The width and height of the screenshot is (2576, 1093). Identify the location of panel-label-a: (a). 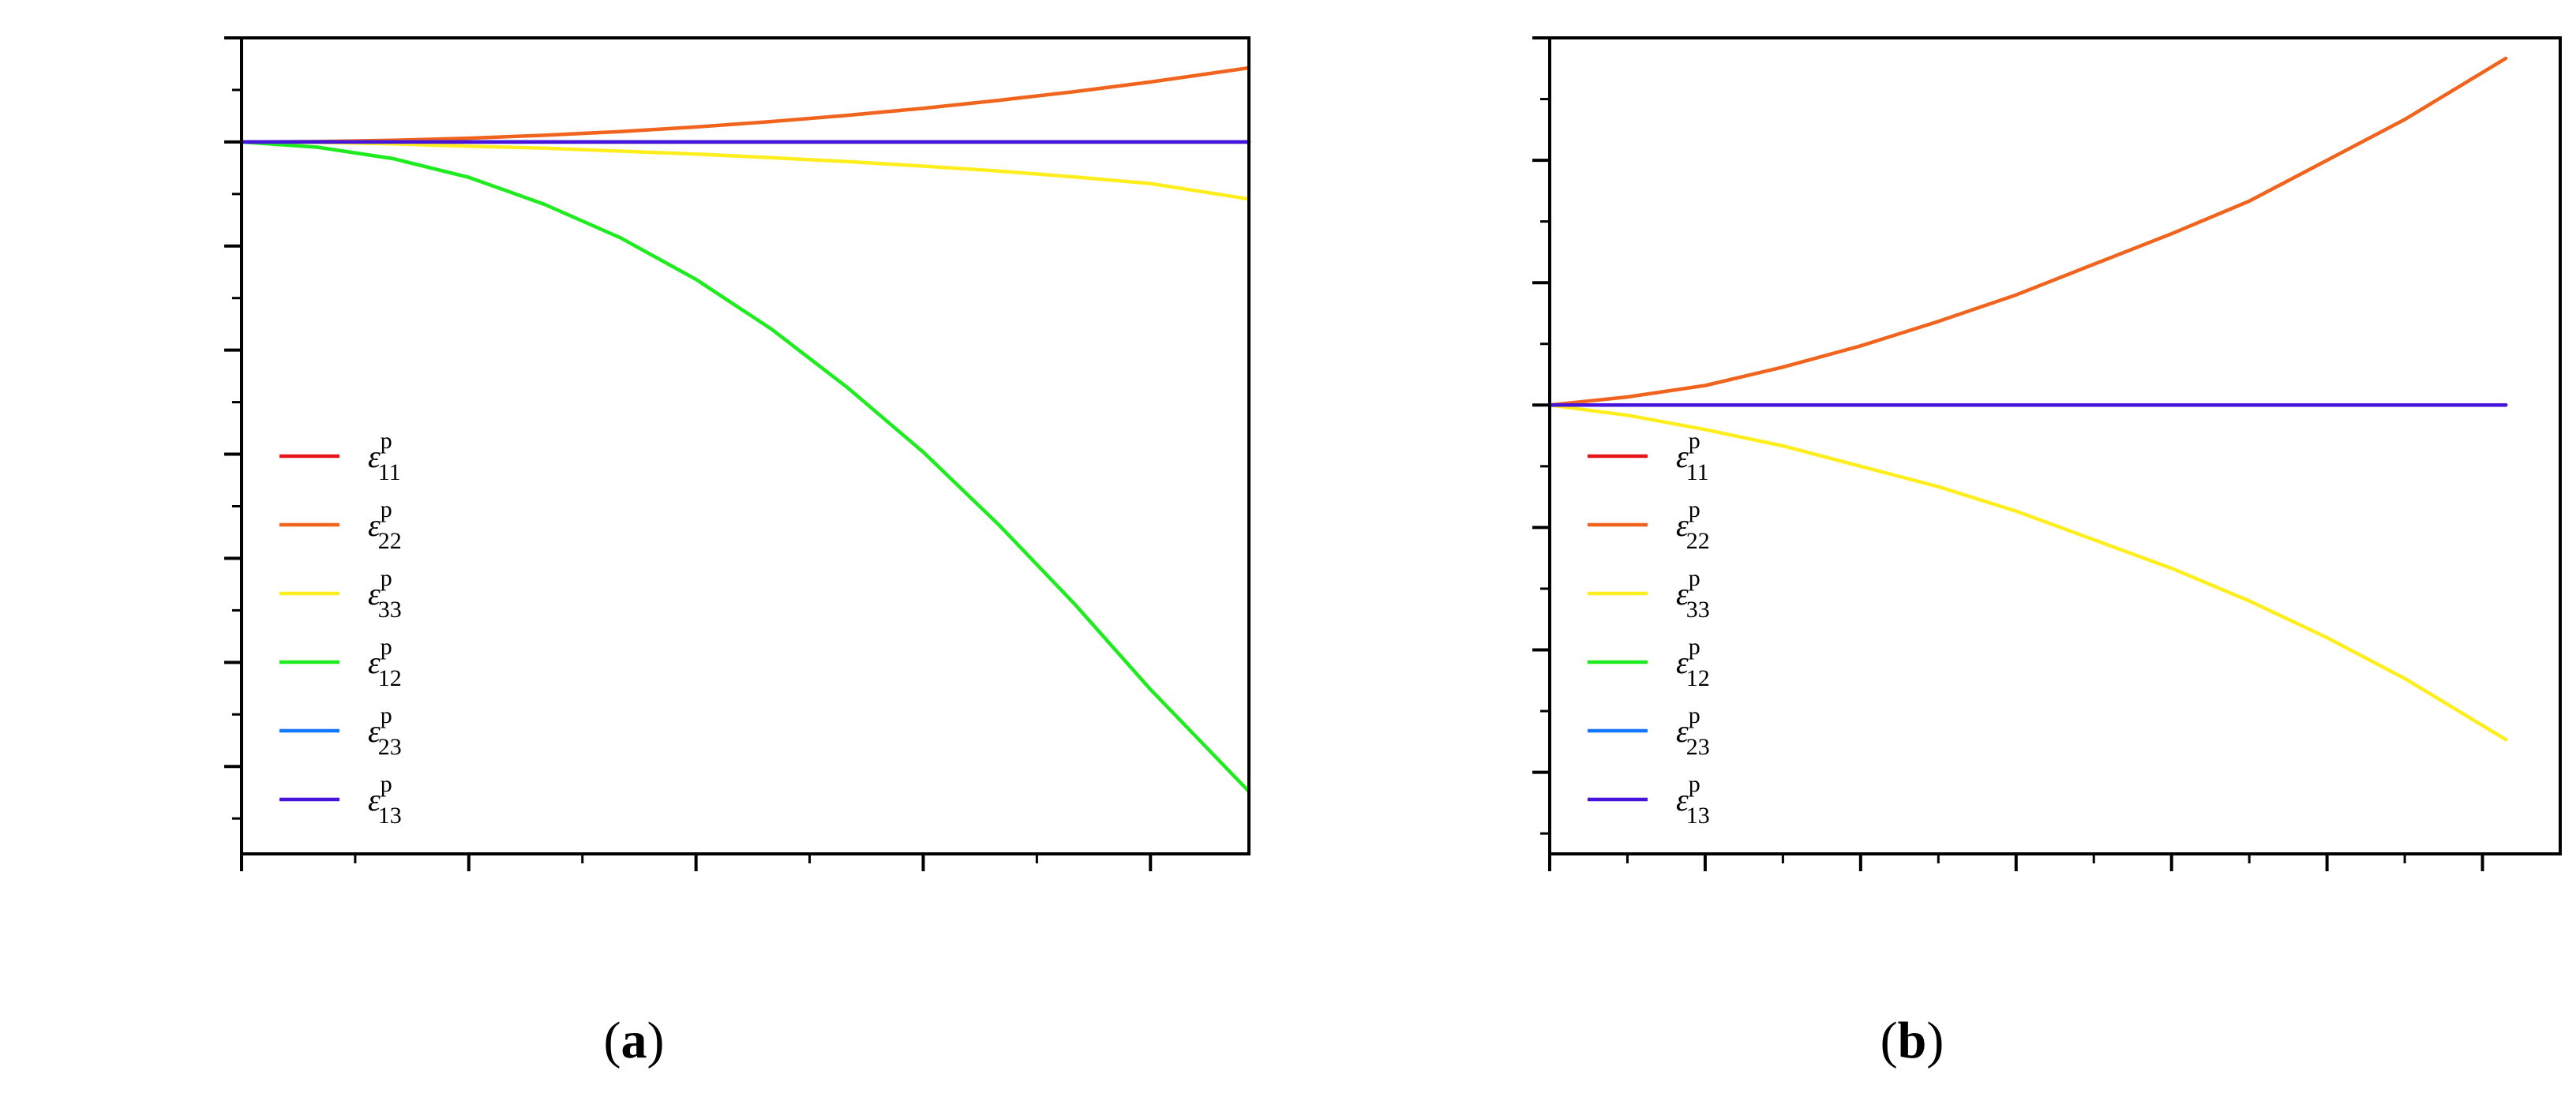
(634, 1040).